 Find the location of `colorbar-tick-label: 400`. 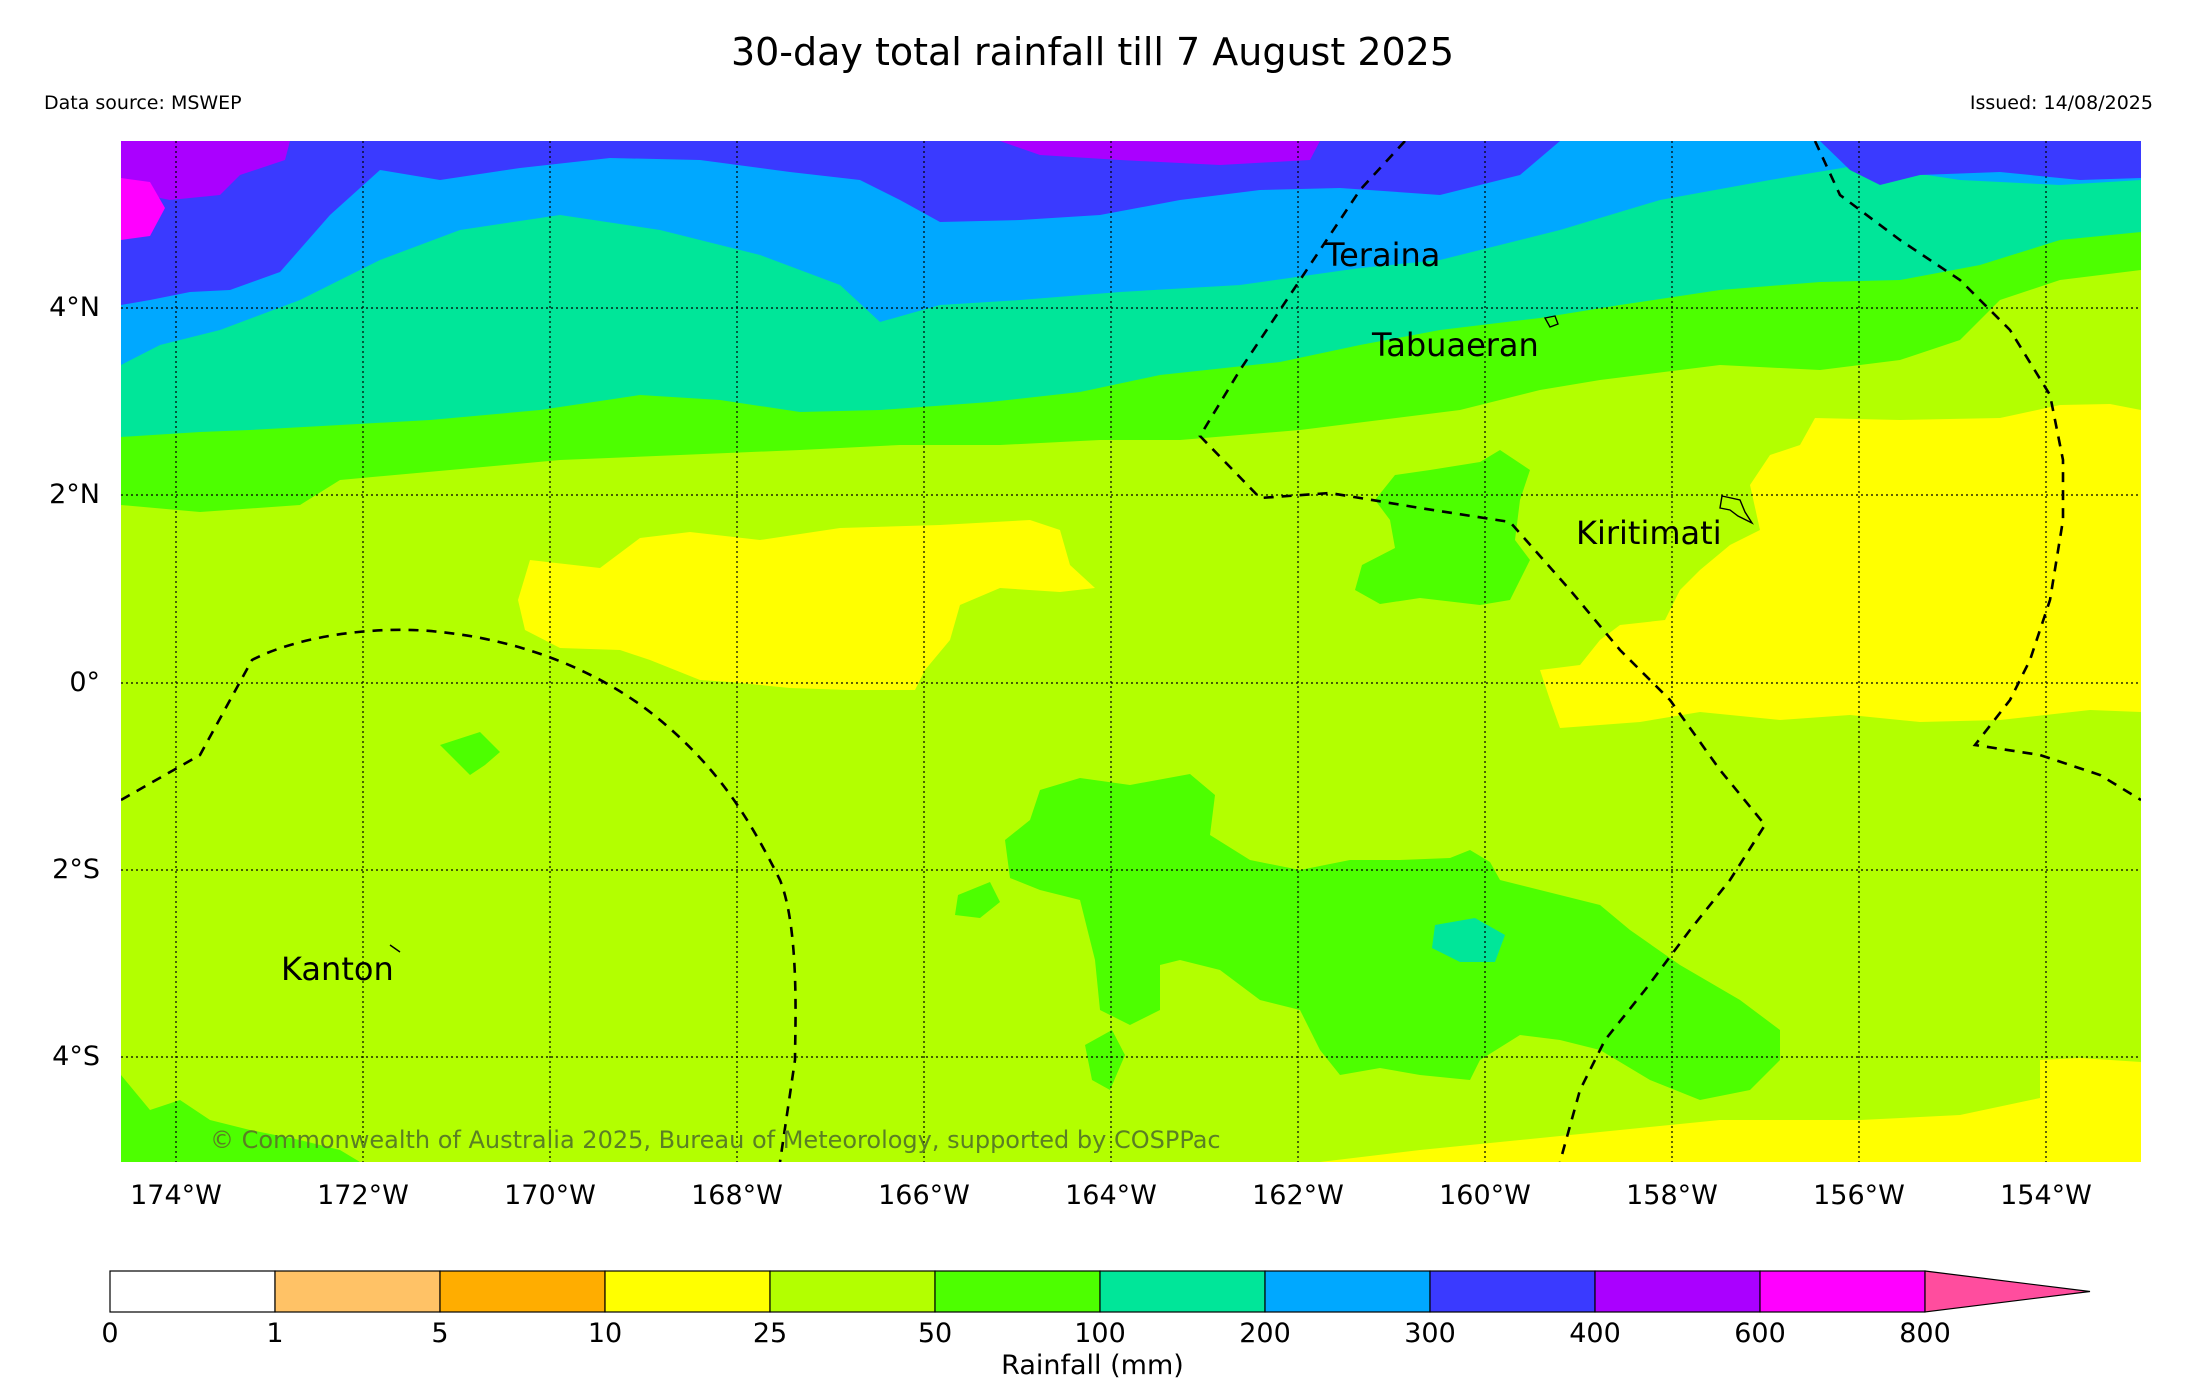

colorbar-tick-label: 400 is located at coordinates (1595, 1333).